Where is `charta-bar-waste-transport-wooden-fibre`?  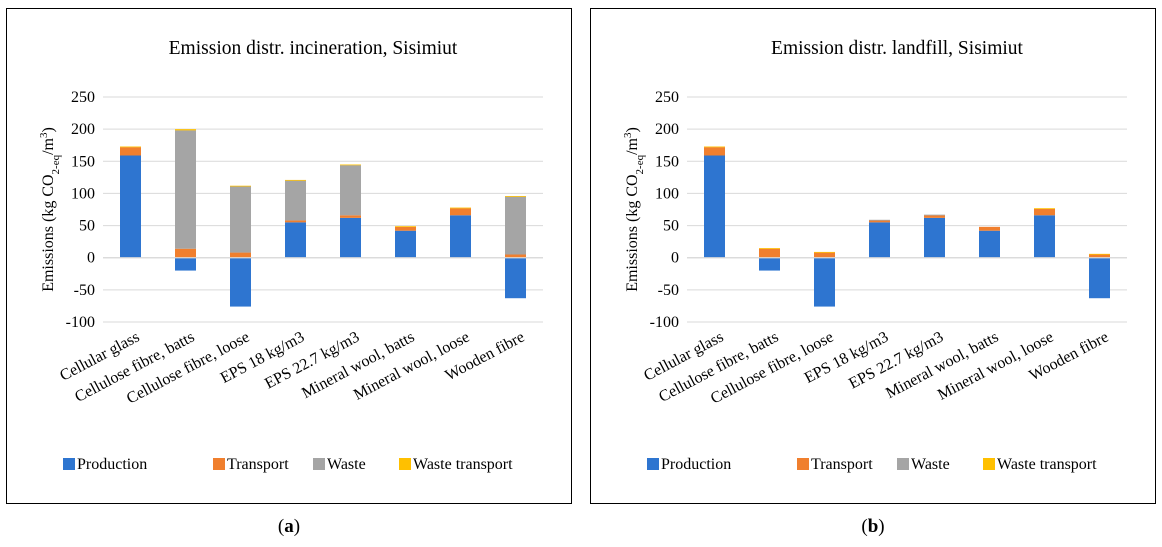 charta-bar-waste-transport-wooden-fibre is located at coordinates (515, 196).